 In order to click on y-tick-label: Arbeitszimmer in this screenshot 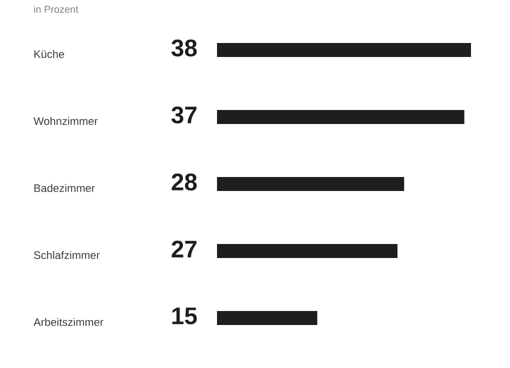, I will do `click(69, 322)`.